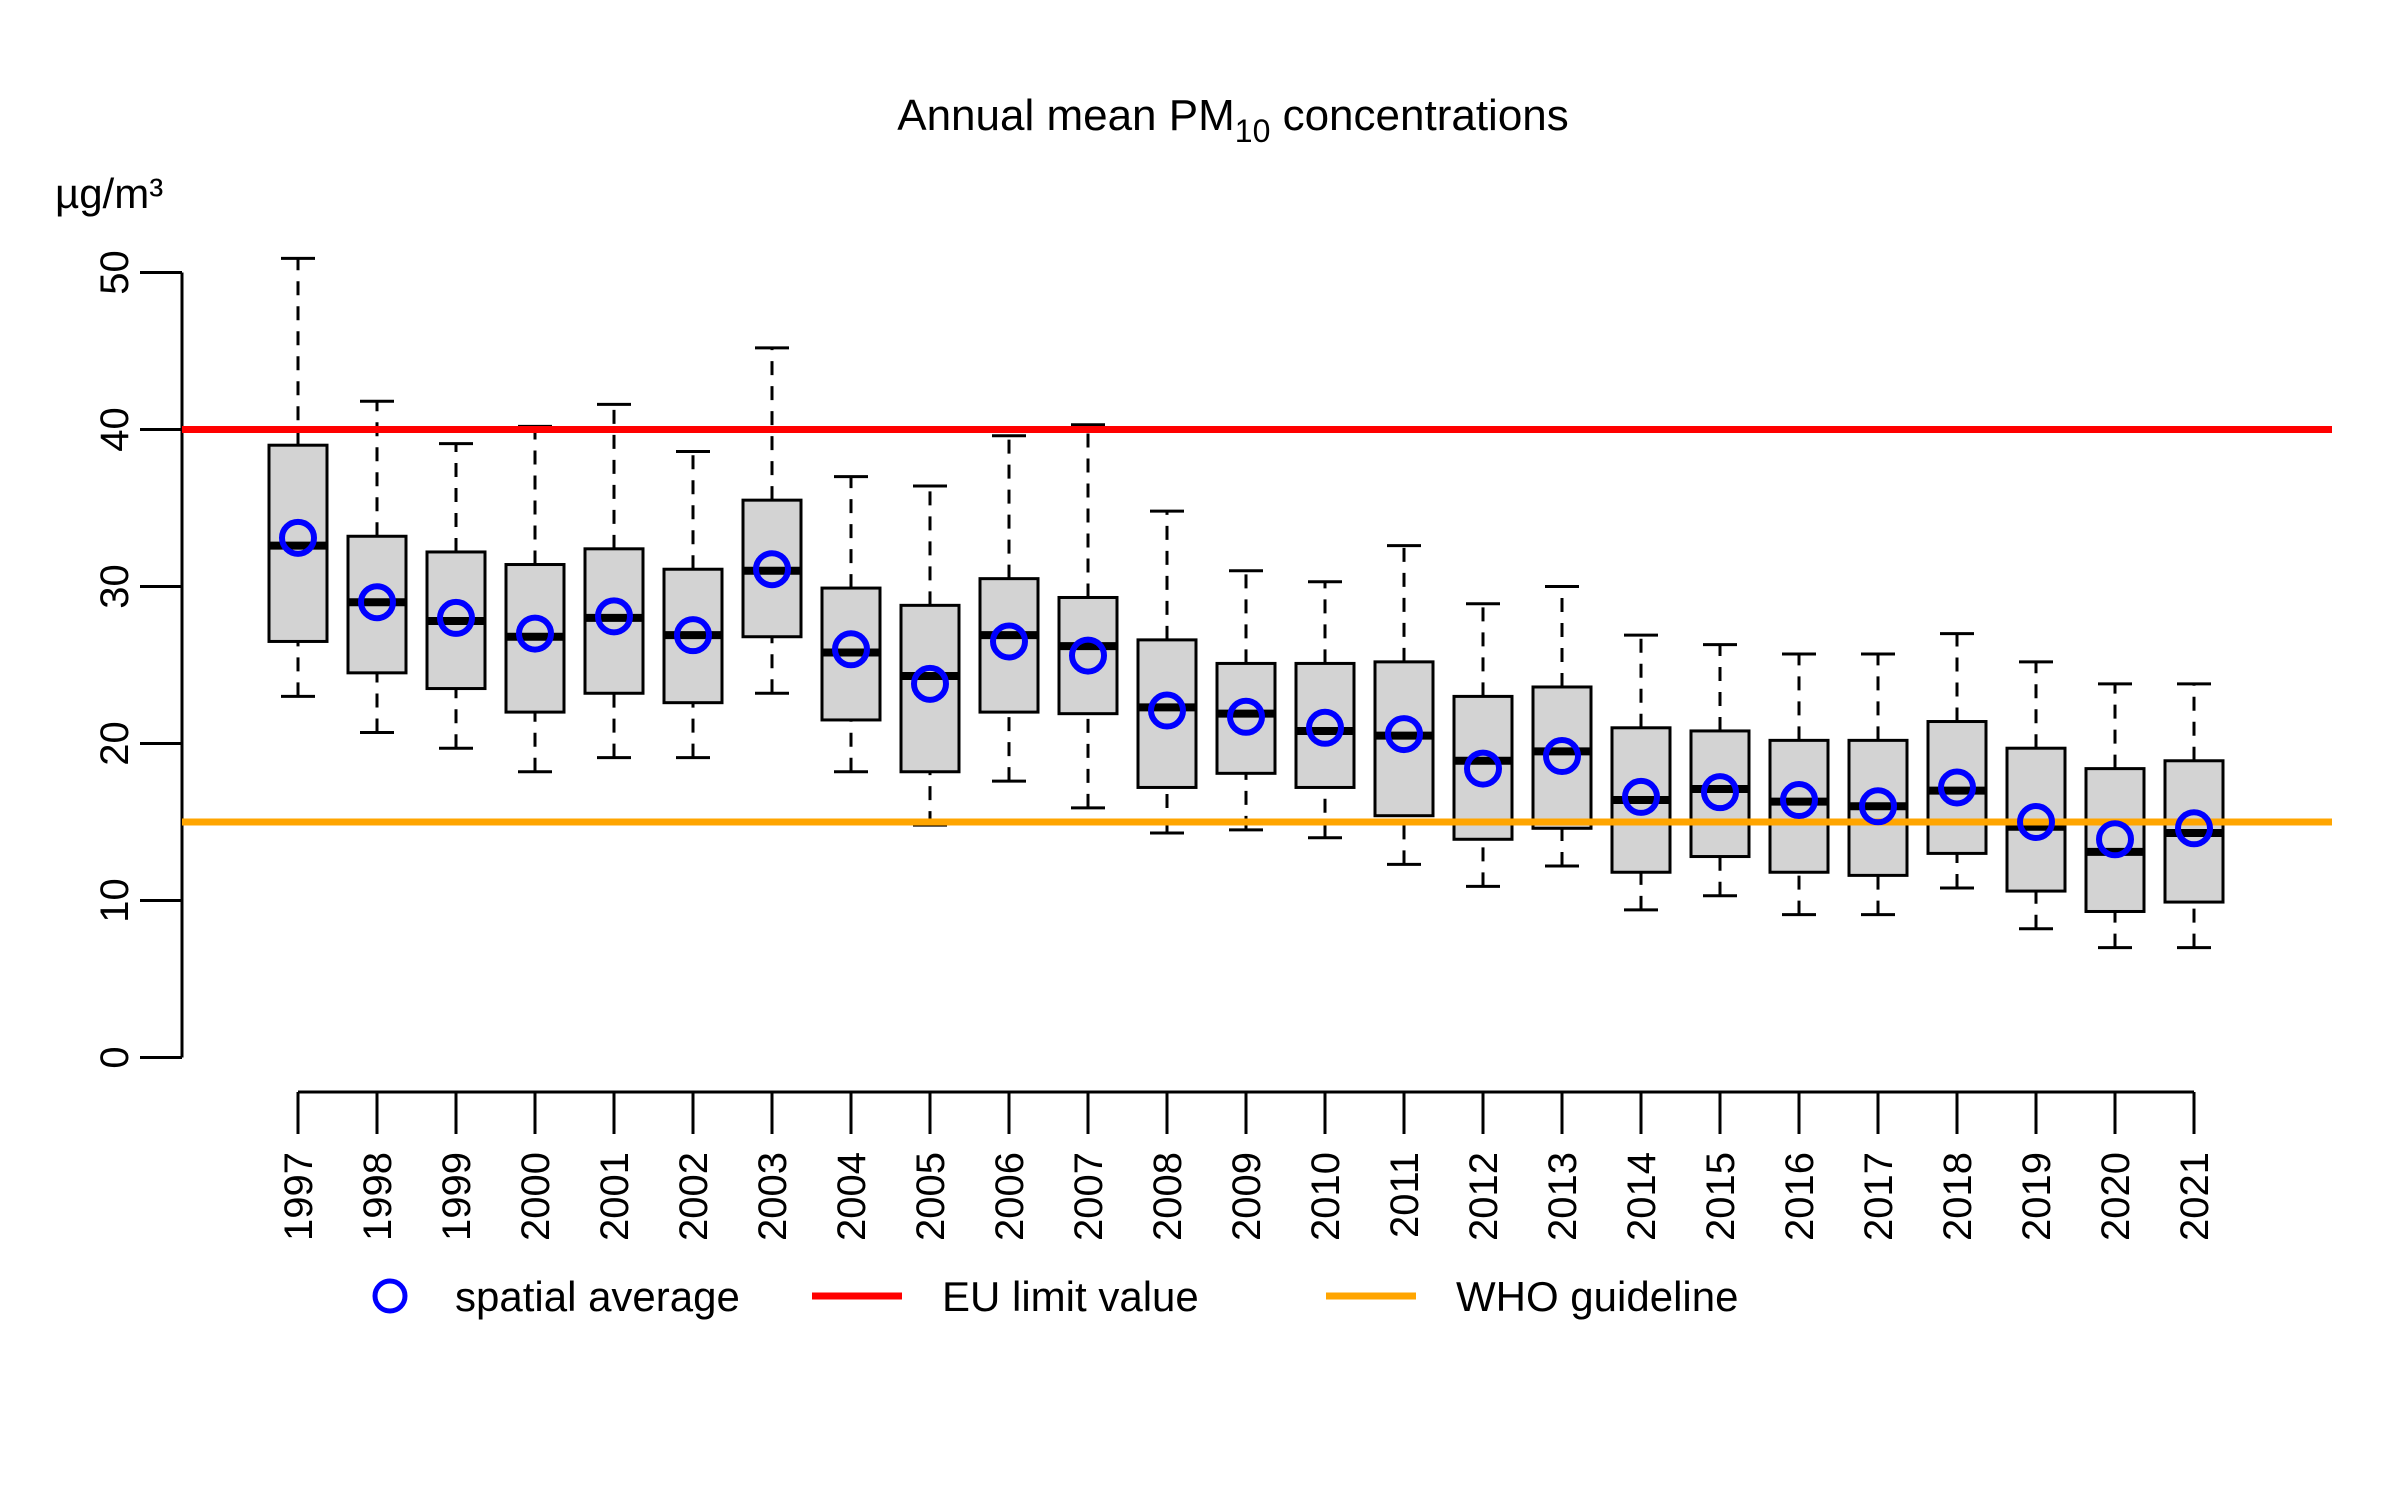 The image size is (2400, 1500). I want to click on boxplot-1998, so click(377, 567).